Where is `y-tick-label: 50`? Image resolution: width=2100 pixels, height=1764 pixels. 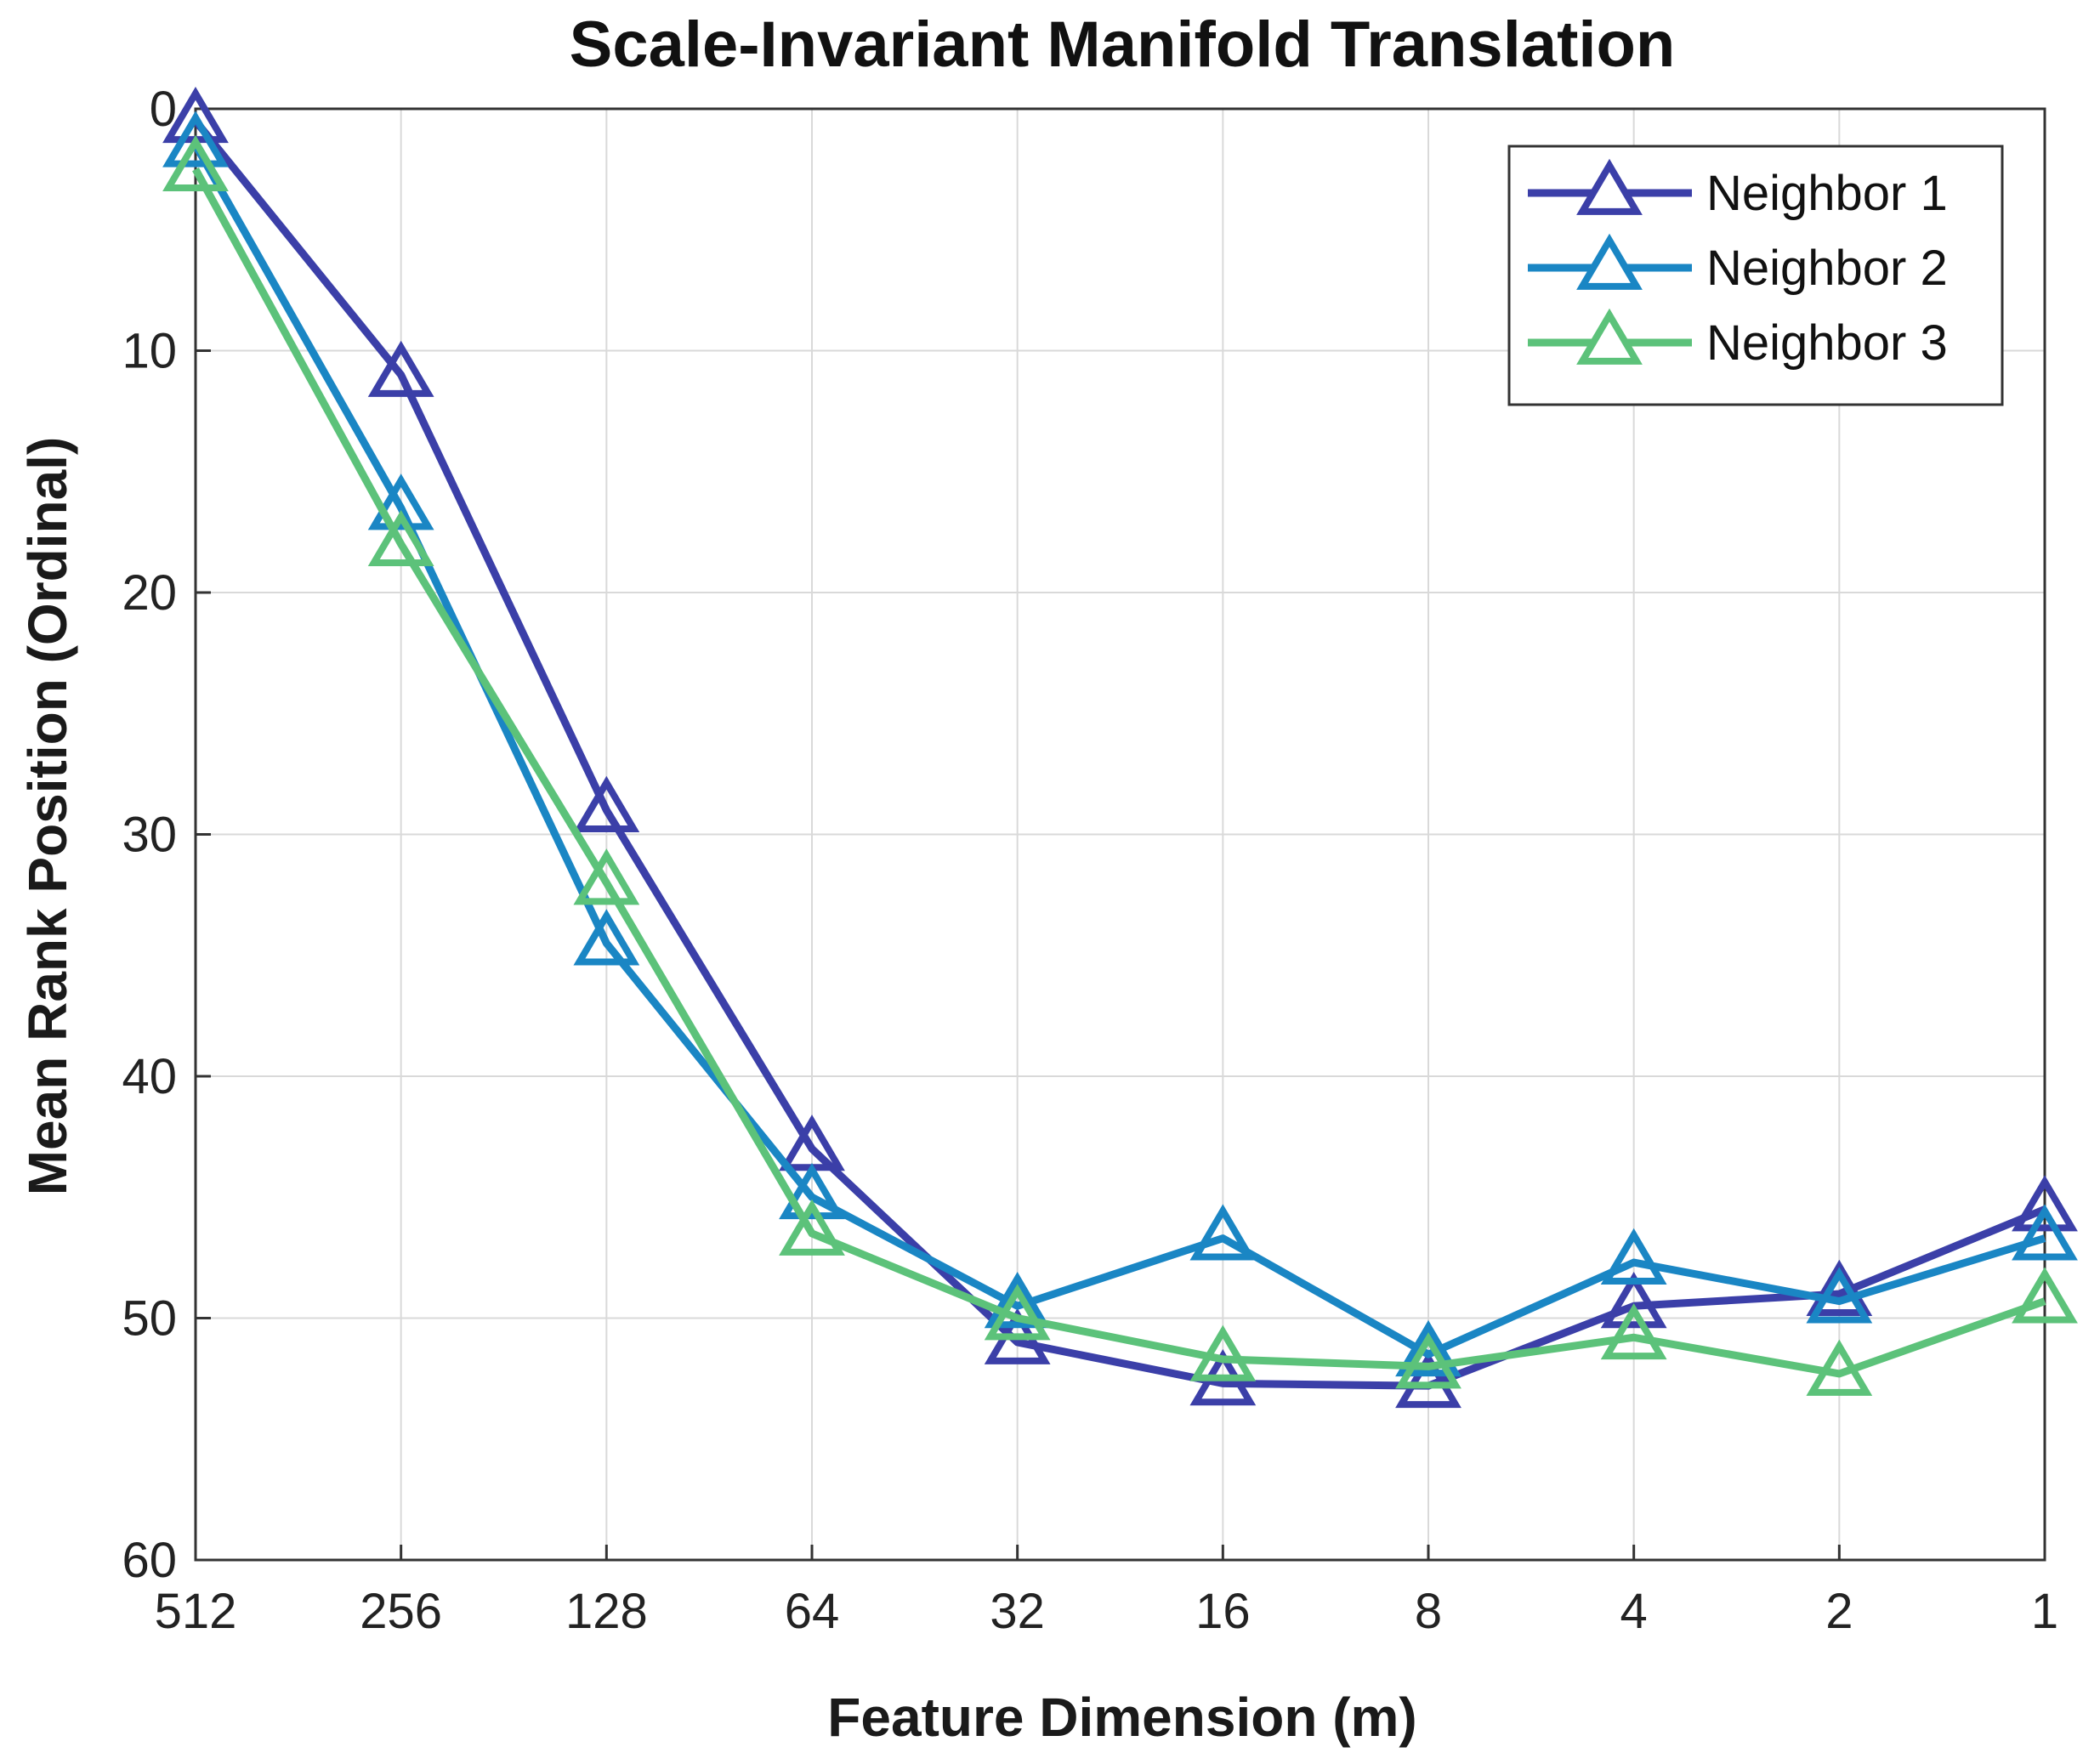
y-tick-label: 50 is located at coordinates (150, 1319).